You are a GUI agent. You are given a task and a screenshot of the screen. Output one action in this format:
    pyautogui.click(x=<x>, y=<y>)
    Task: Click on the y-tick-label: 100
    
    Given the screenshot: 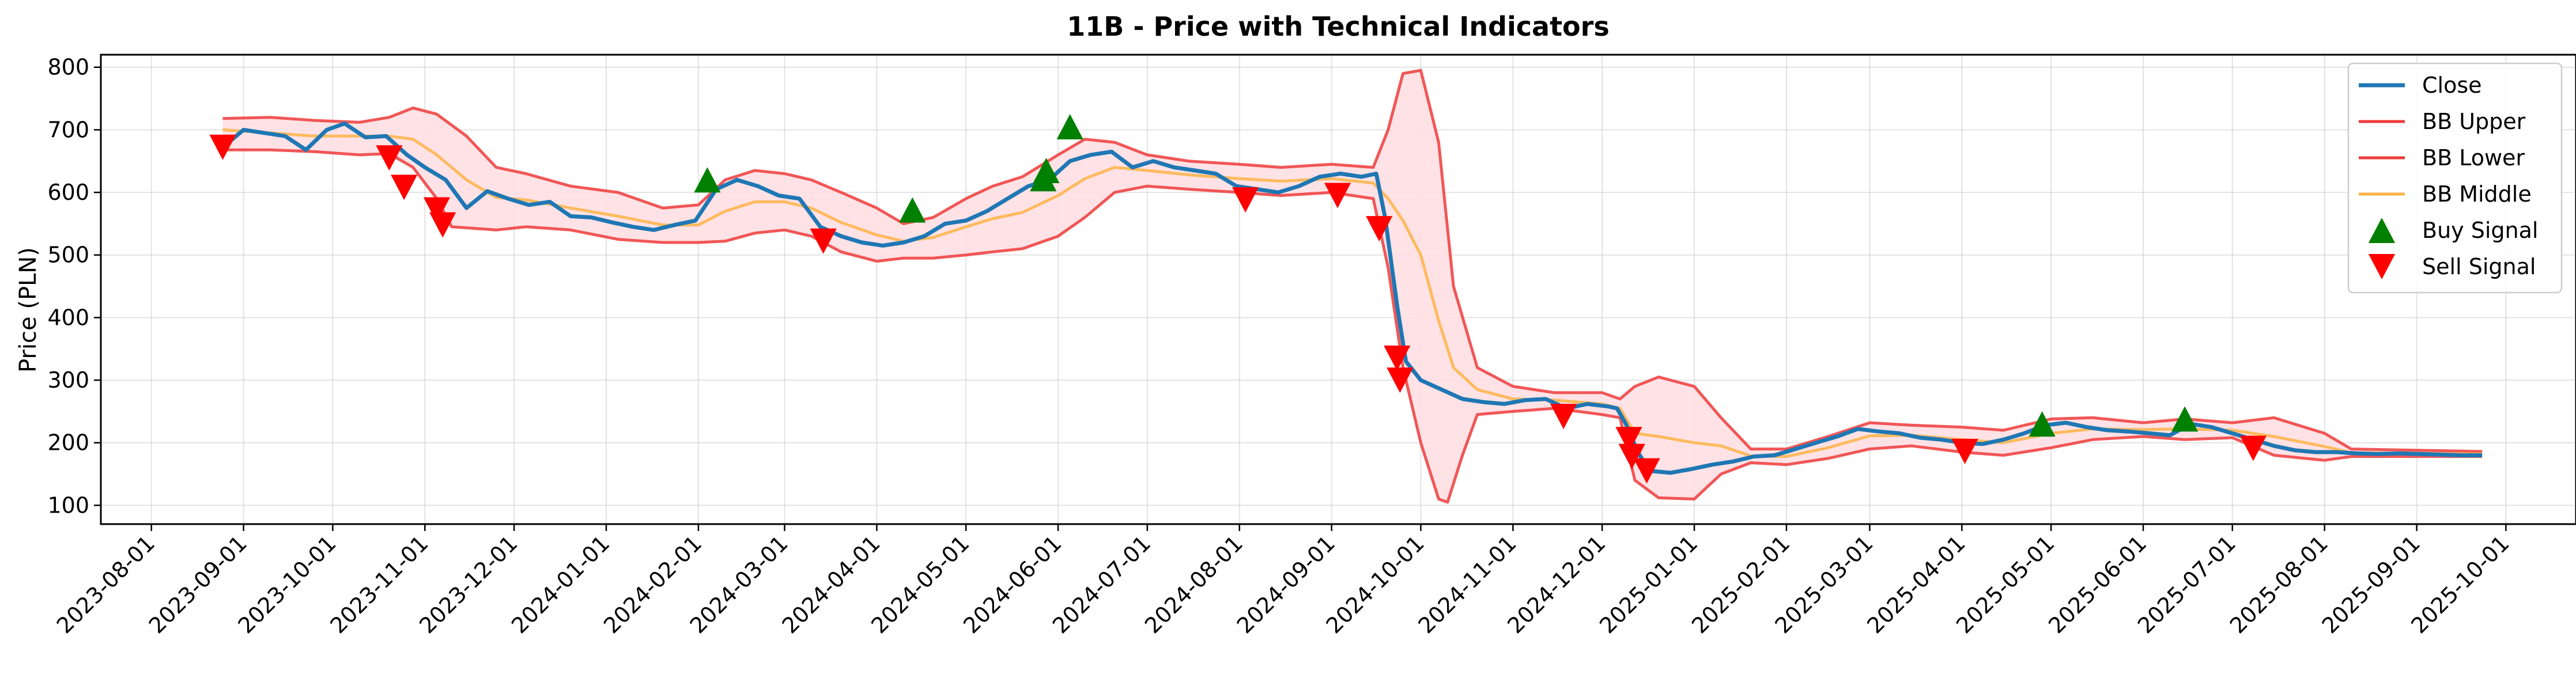 What is the action you would take?
    pyautogui.click(x=68, y=505)
    